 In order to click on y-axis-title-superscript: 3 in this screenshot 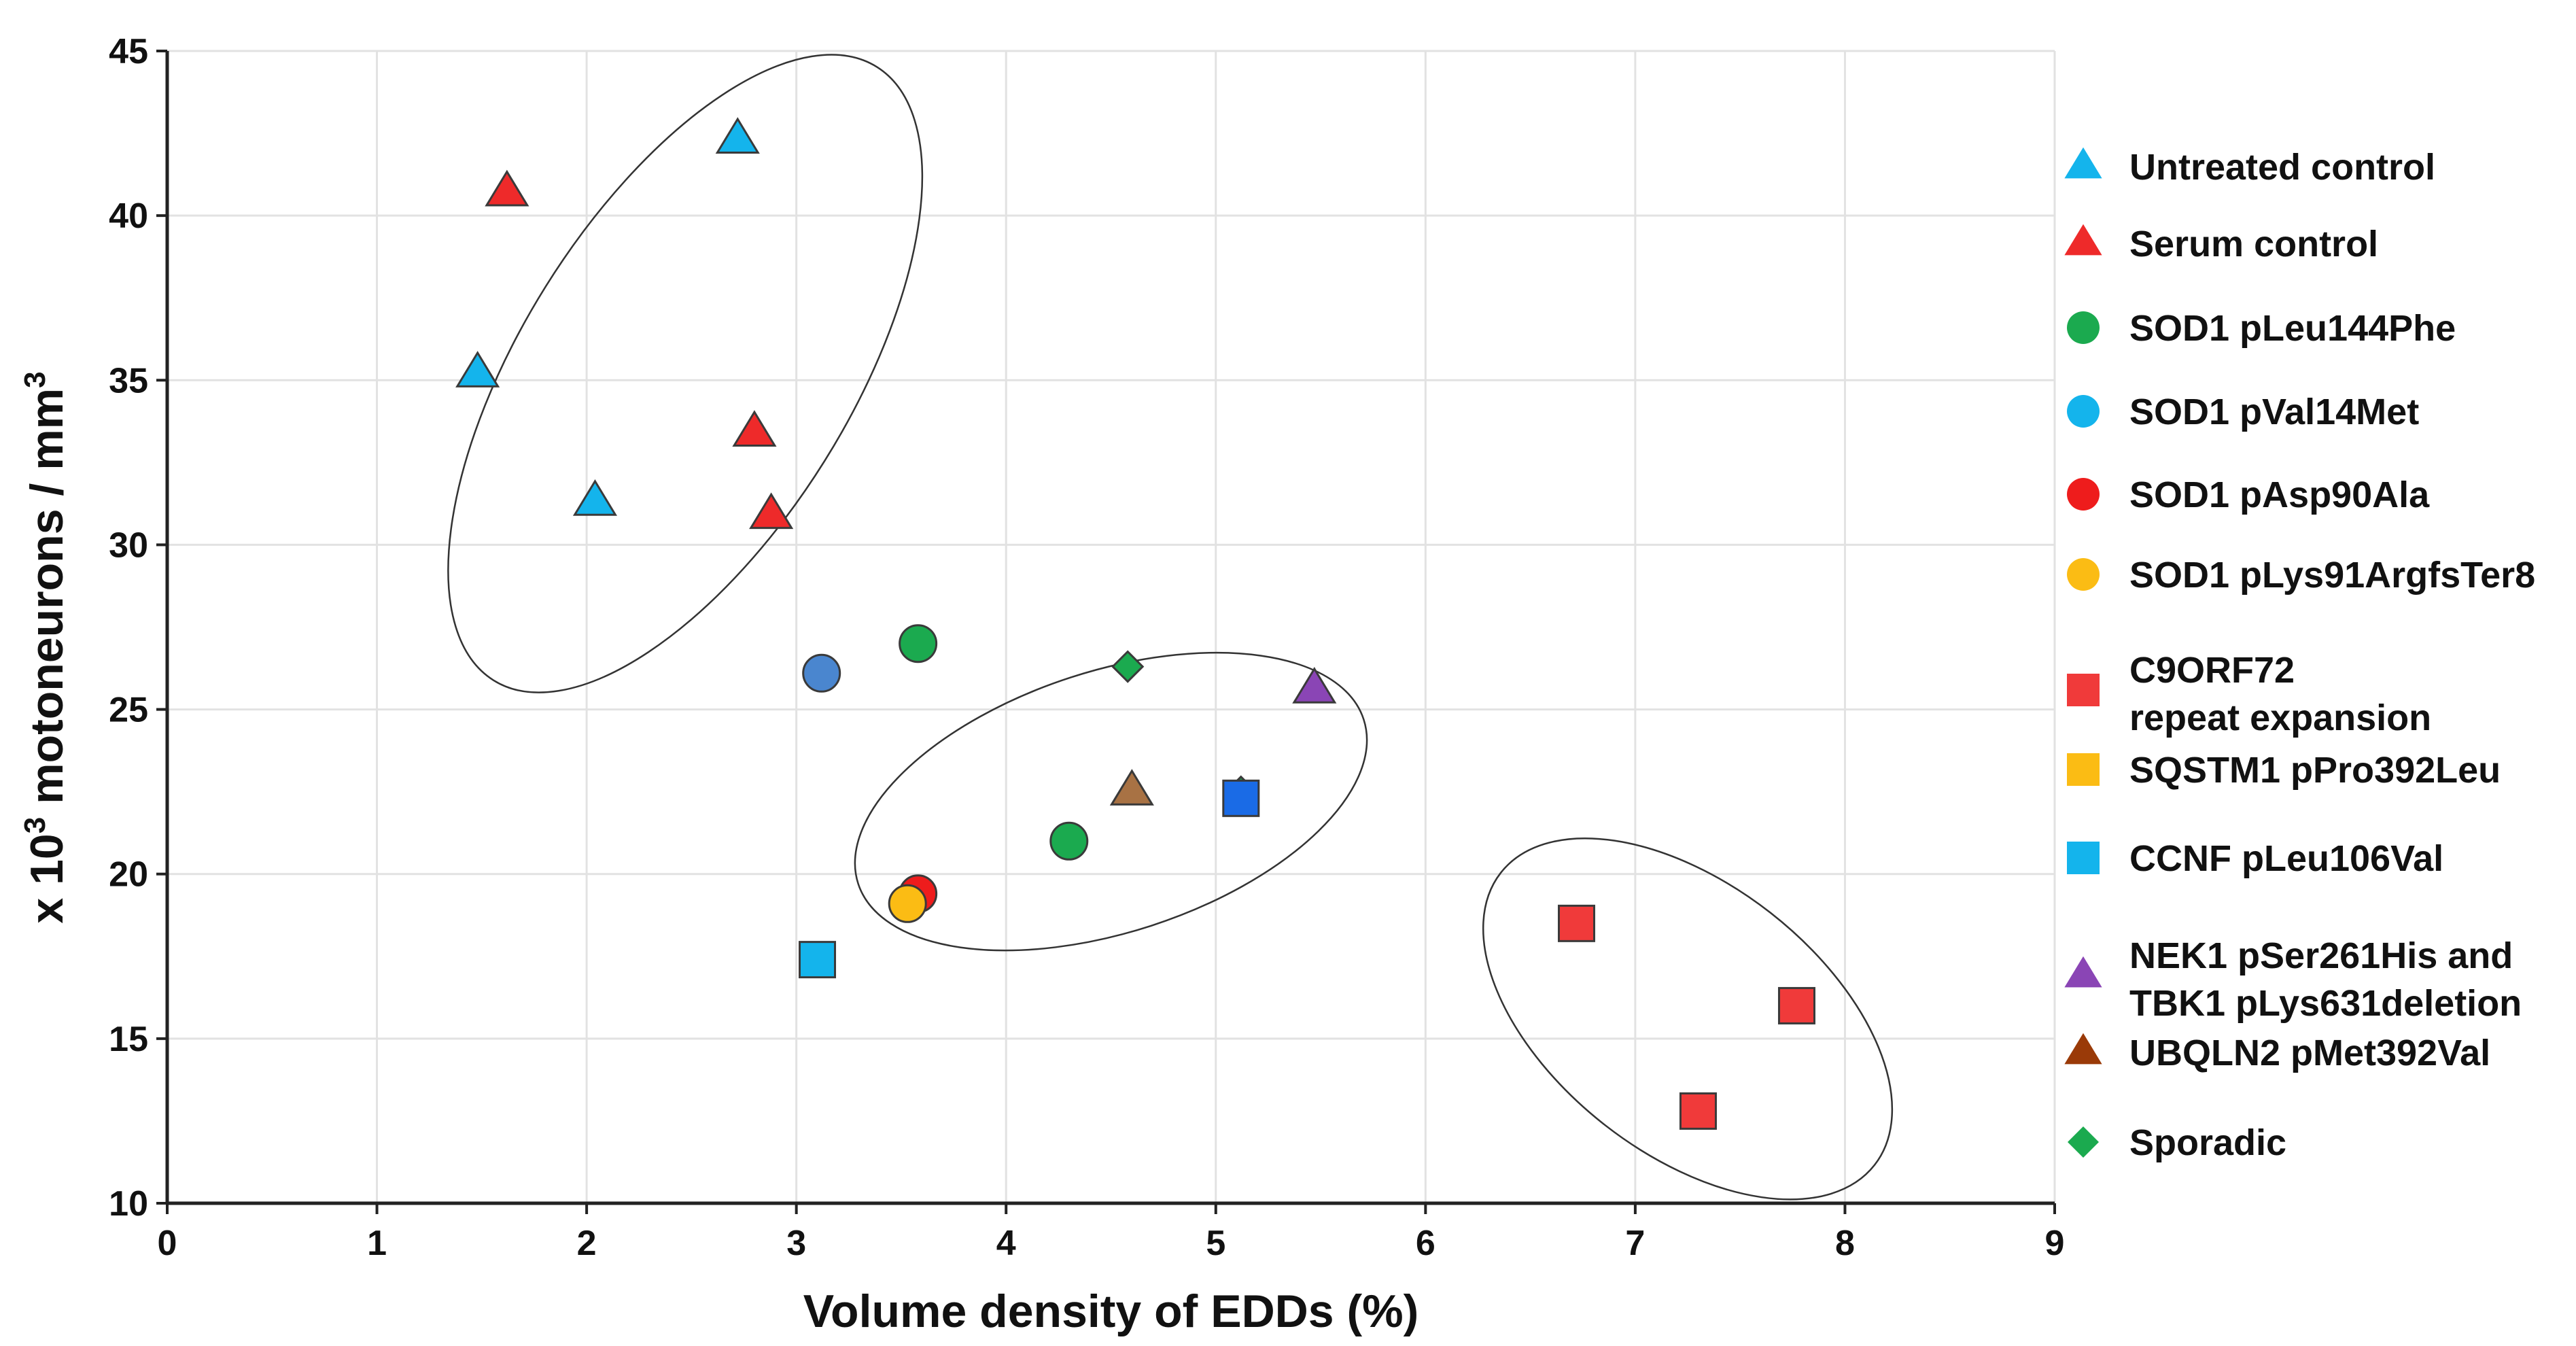, I will do `click(35, 825)`.